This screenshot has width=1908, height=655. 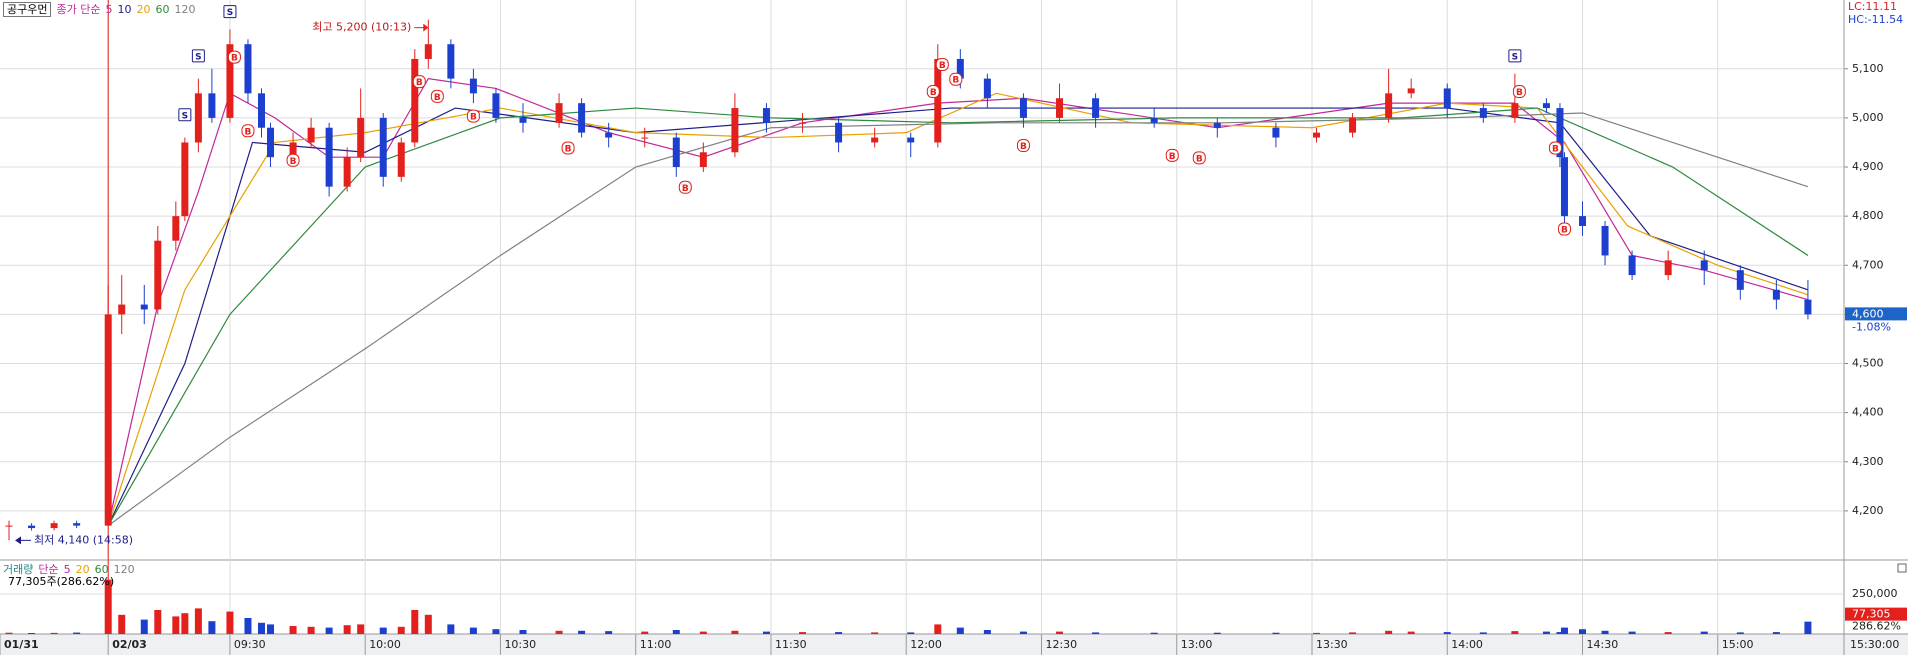 What do you see at coordinates (1467, 644) in the screenshot?
I see `x-tick-label: 14:00` at bounding box center [1467, 644].